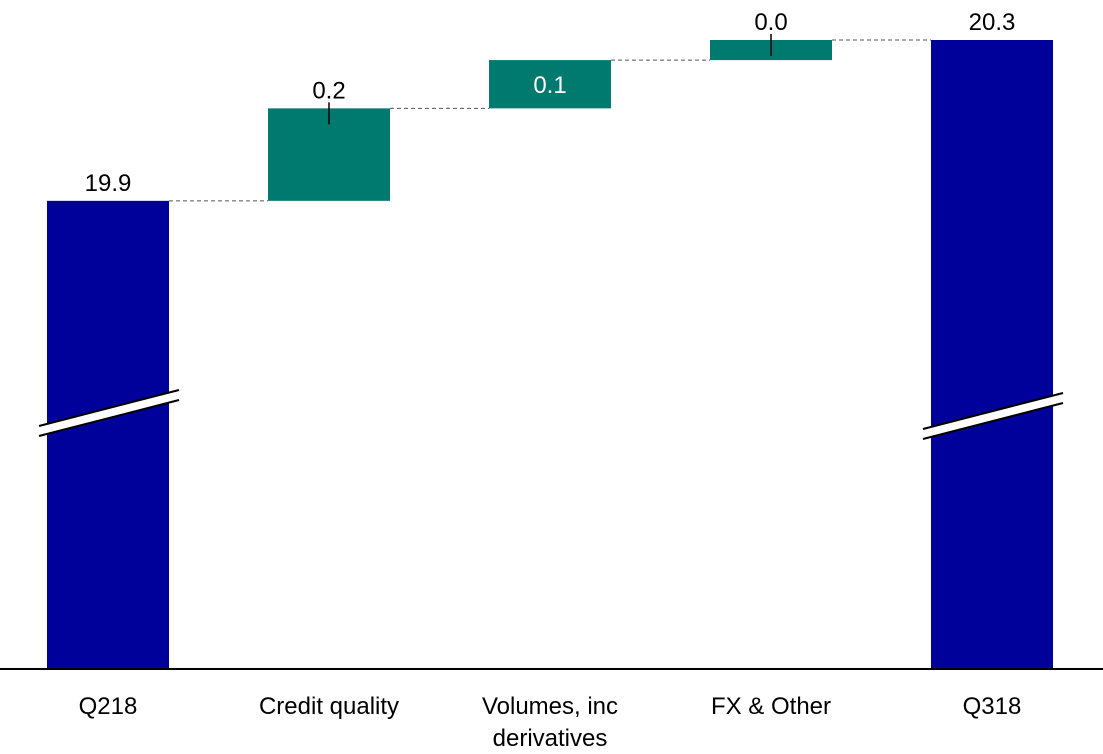 Image resolution: width=1103 pixels, height=754 pixels. I want to click on bar-volumes-inc-derivatives, so click(550, 84).